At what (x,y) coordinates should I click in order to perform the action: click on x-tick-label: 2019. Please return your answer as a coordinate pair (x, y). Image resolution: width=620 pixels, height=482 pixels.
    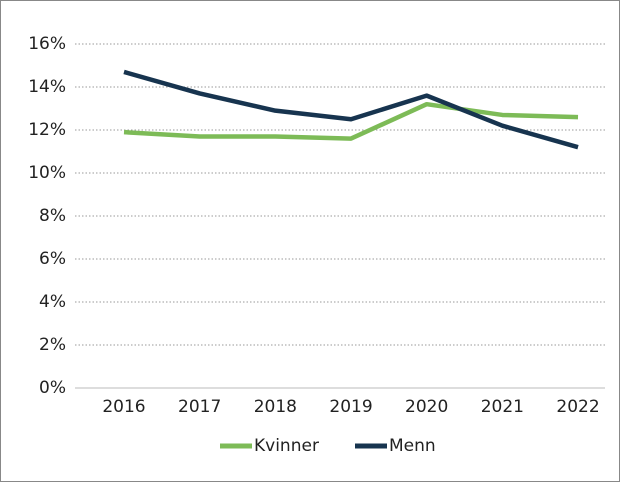
    Looking at the image, I should click on (350, 407).